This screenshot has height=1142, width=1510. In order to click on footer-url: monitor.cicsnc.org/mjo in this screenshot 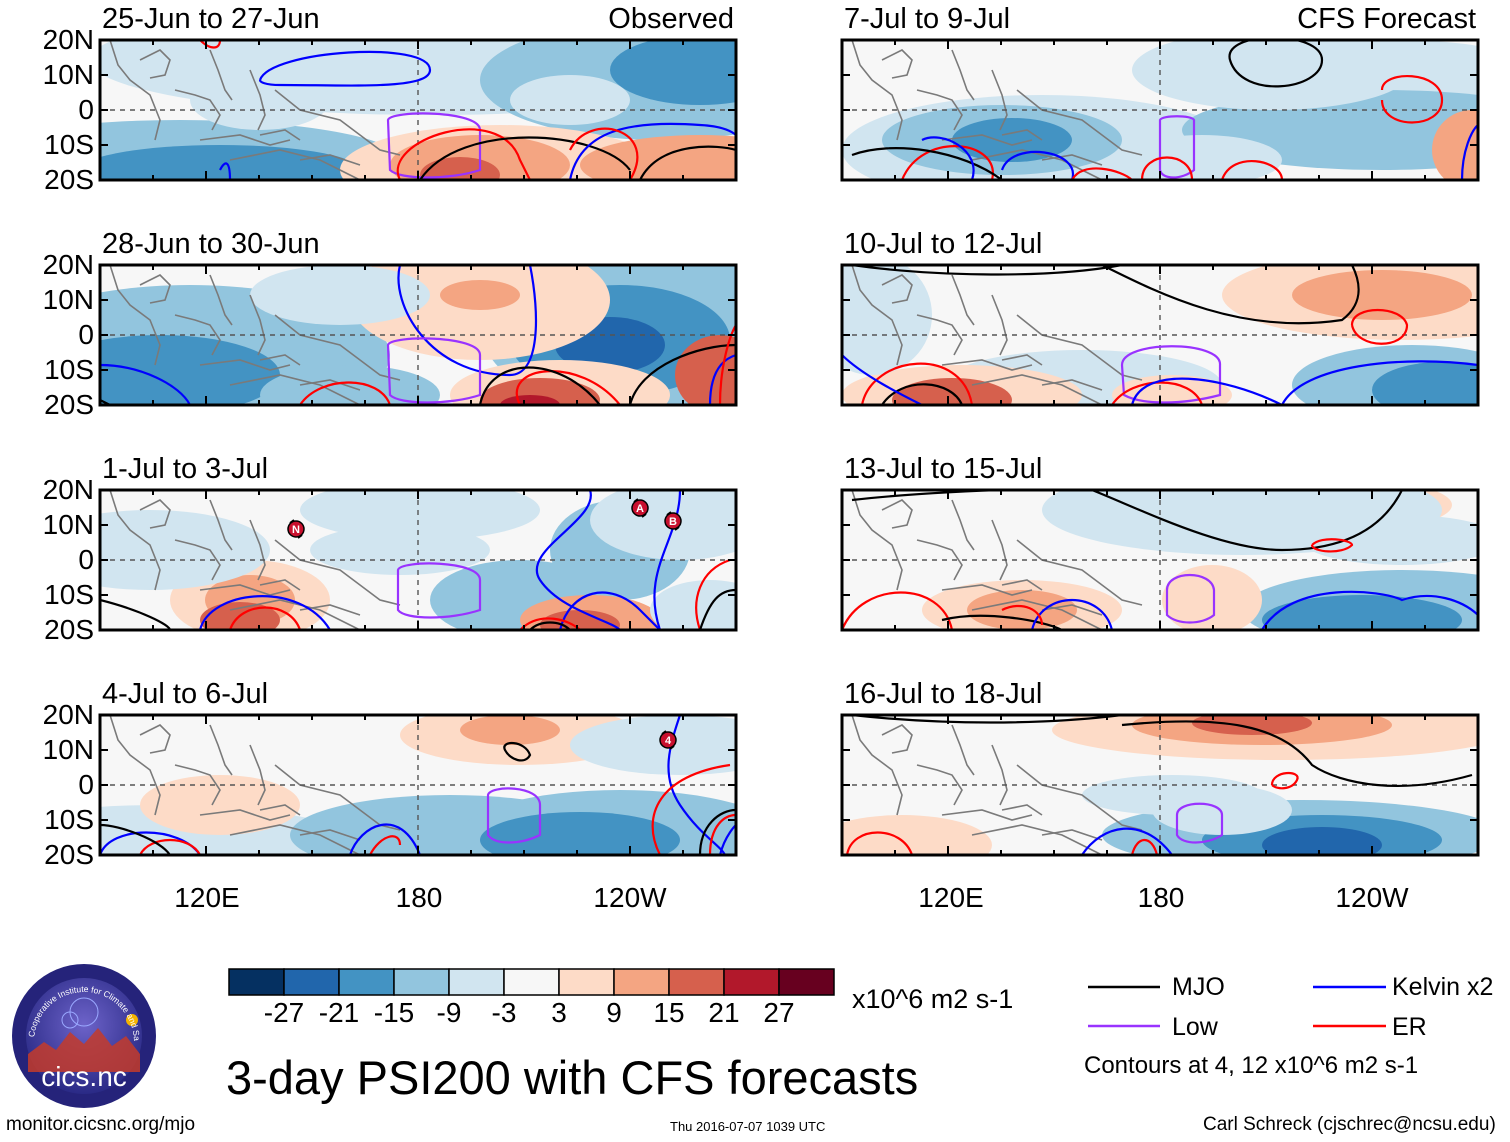, I will do `click(101, 1124)`.